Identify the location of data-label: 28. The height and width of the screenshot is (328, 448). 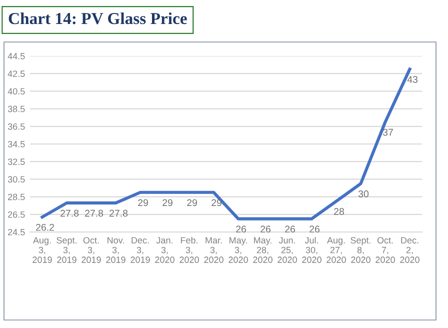
(339, 211).